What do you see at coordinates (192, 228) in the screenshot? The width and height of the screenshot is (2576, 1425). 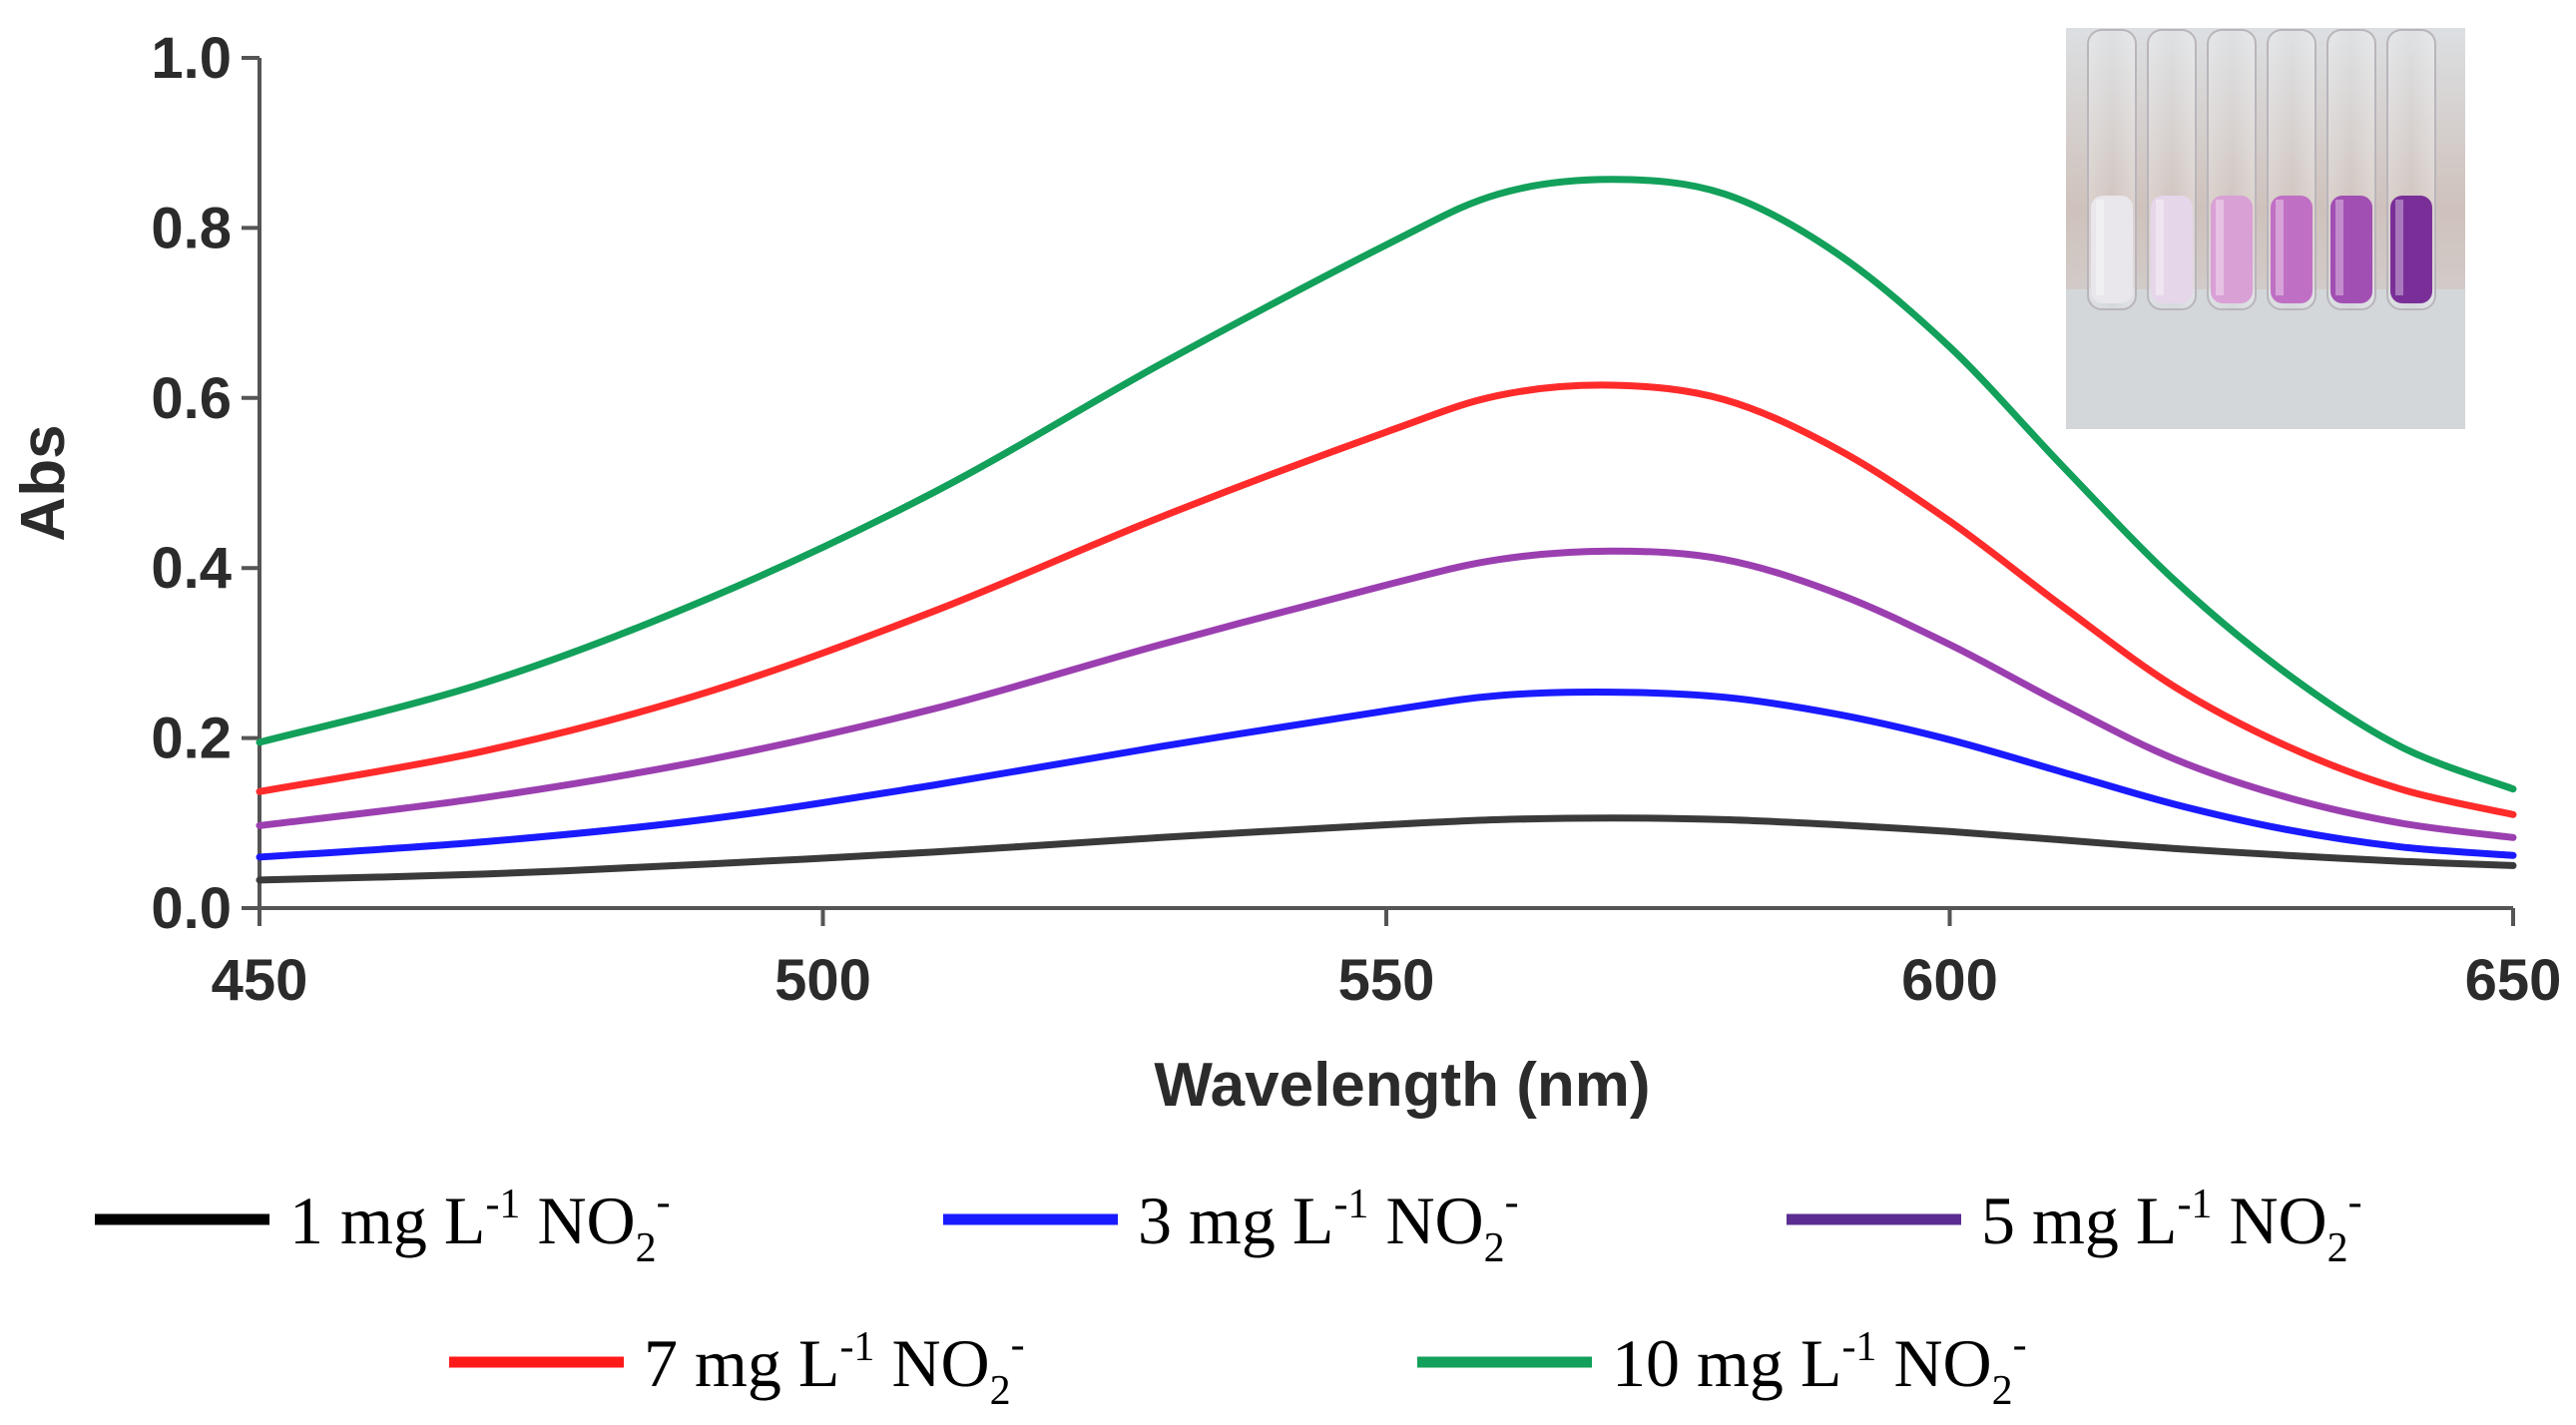 I see `y-tick-label: 0.8` at bounding box center [192, 228].